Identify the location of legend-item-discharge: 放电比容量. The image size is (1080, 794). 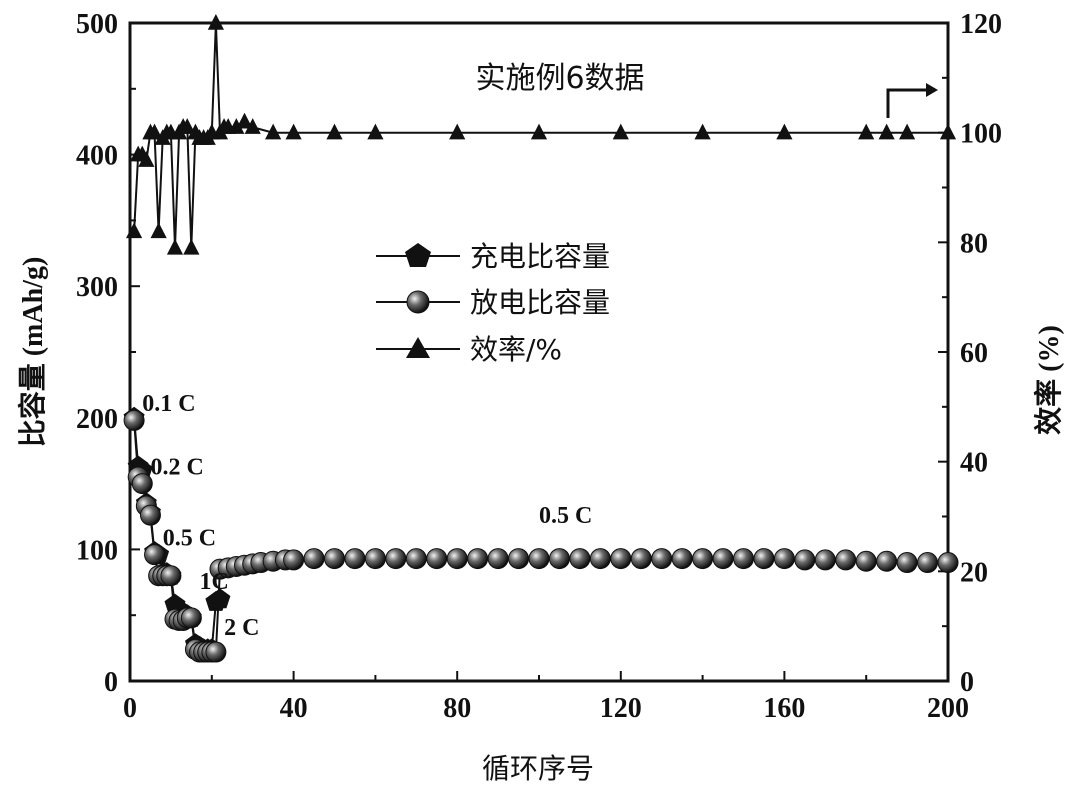
(493, 302).